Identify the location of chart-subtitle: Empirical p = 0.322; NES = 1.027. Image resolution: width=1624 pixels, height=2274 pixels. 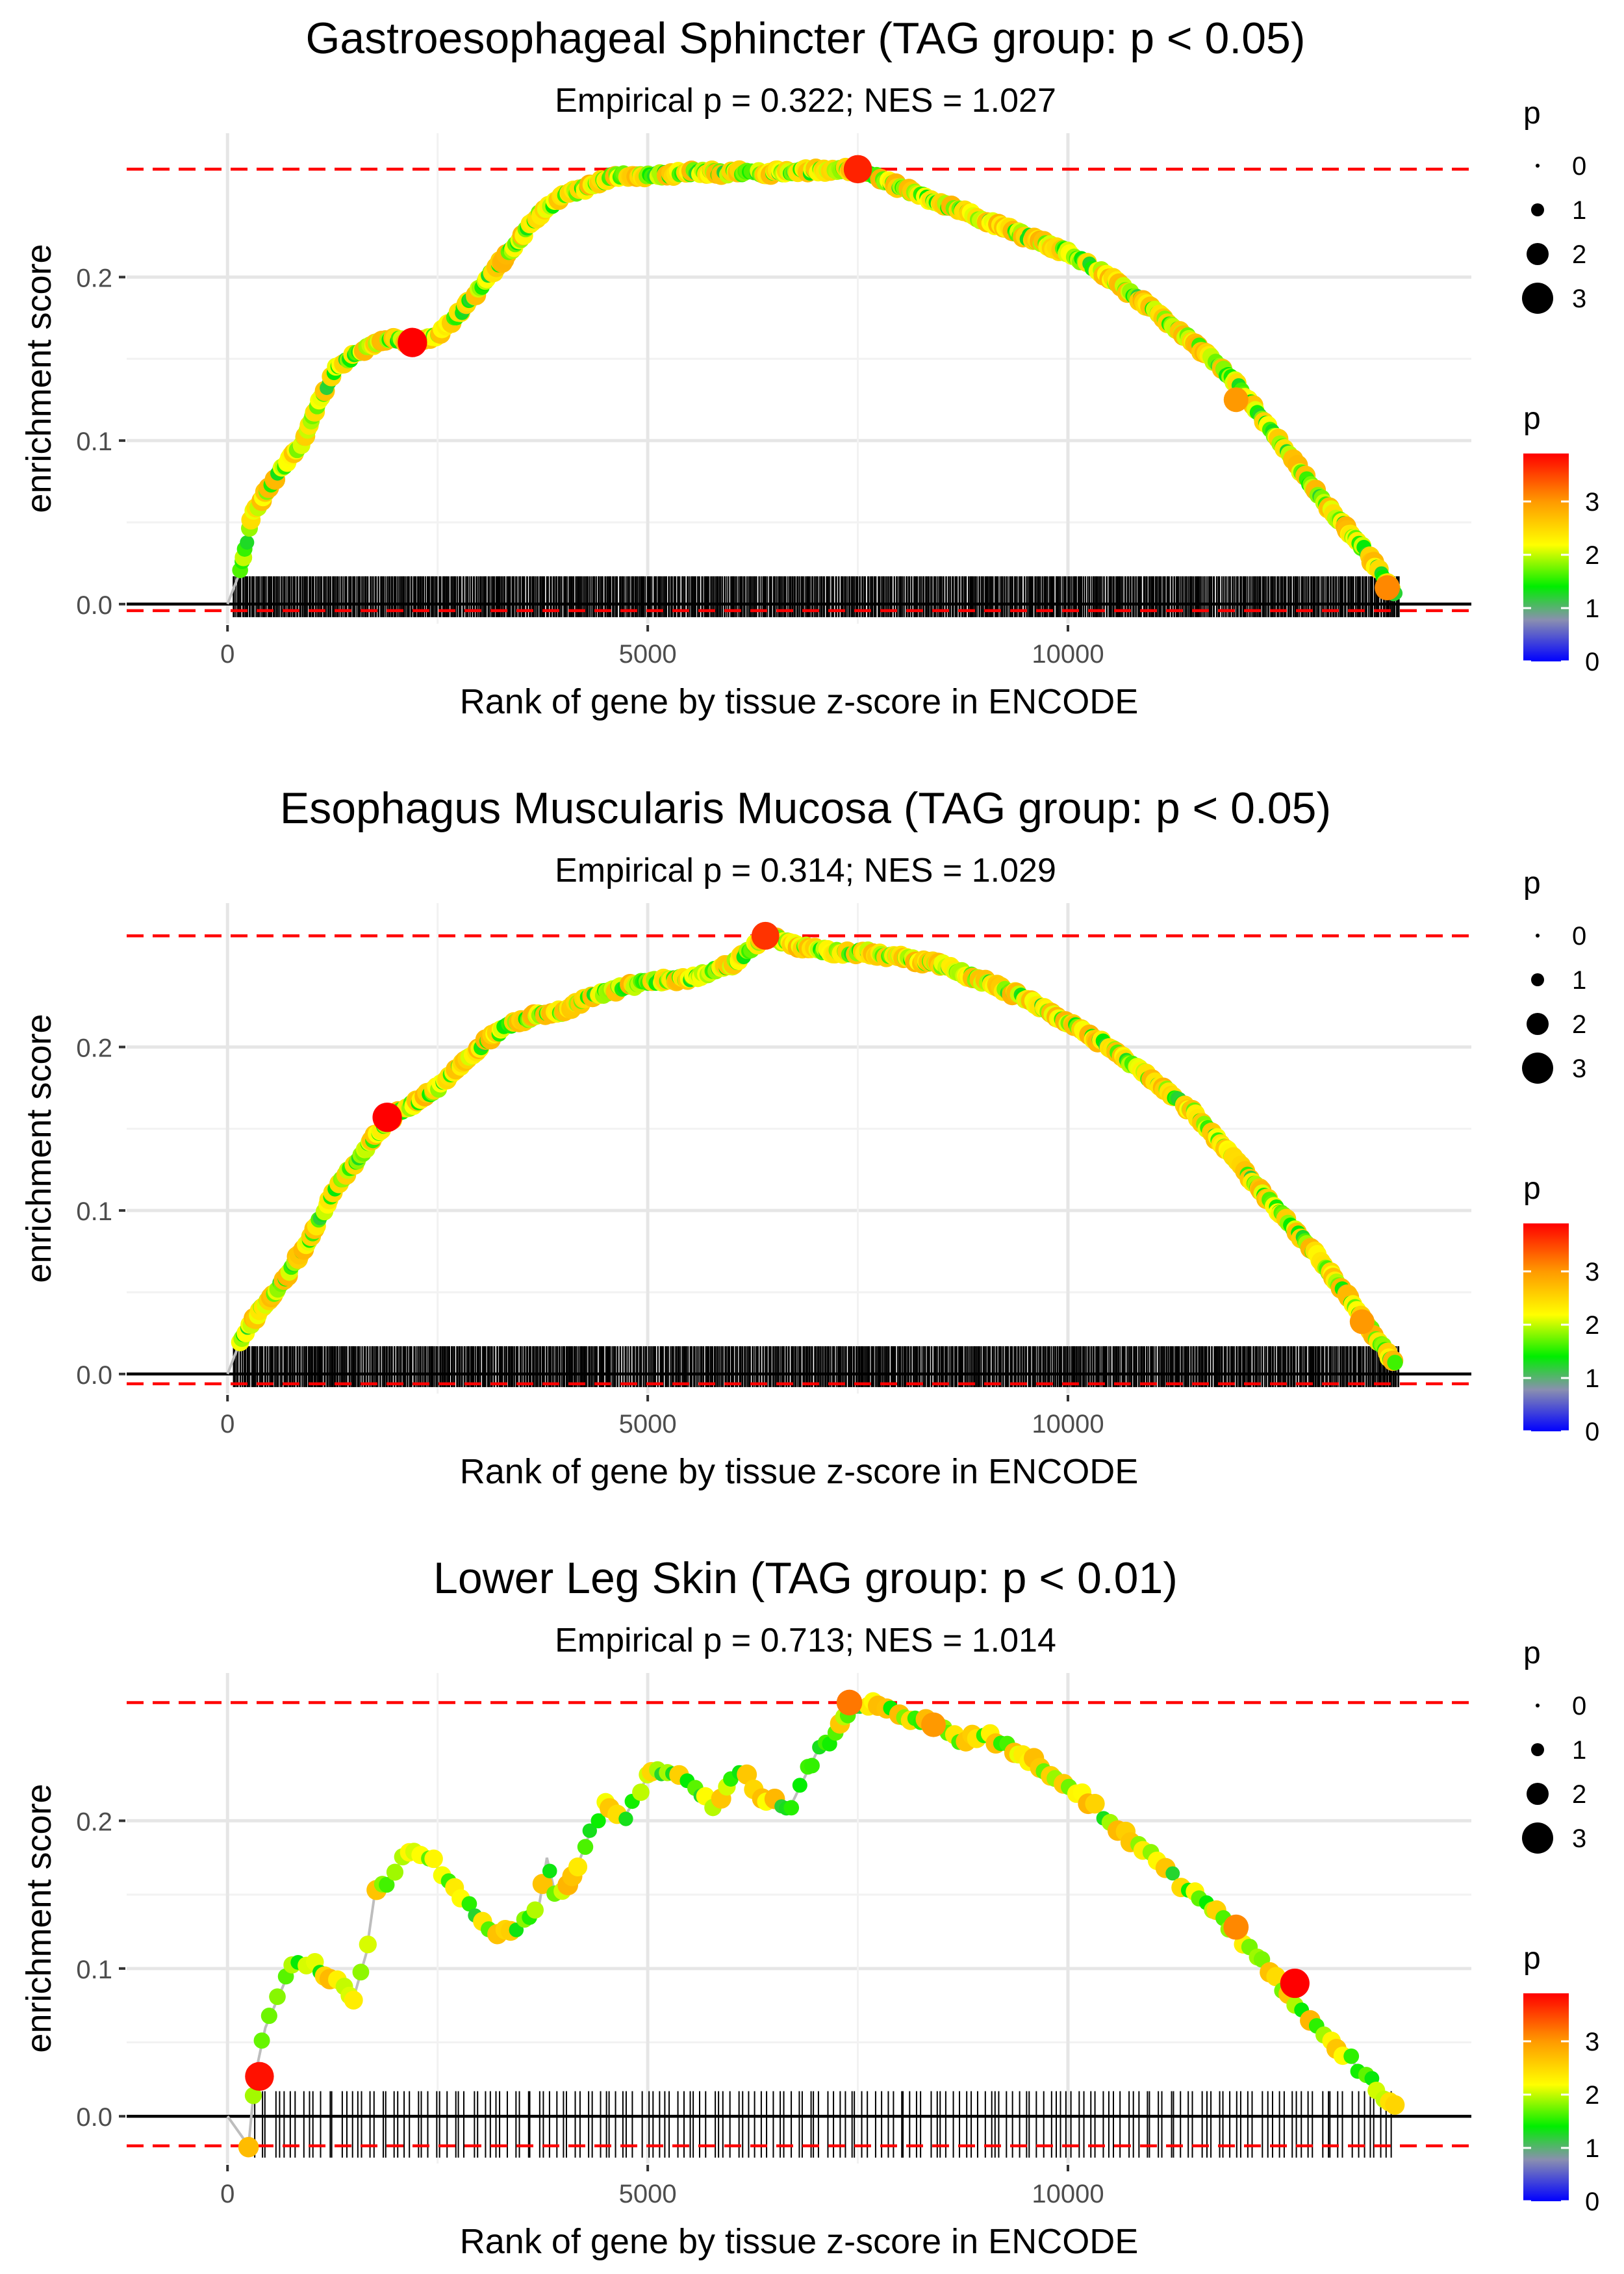
(805, 101).